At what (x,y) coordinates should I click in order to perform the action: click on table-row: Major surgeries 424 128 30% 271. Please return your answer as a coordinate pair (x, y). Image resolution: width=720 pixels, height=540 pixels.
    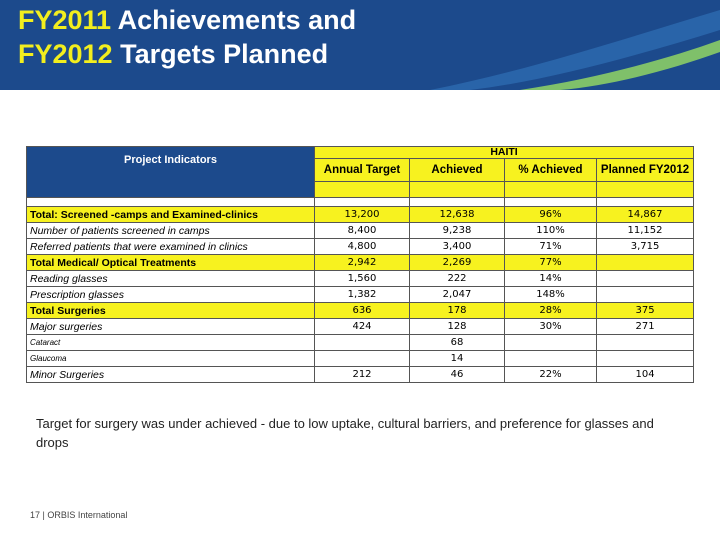
    Looking at the image, I should click on (360, 326).